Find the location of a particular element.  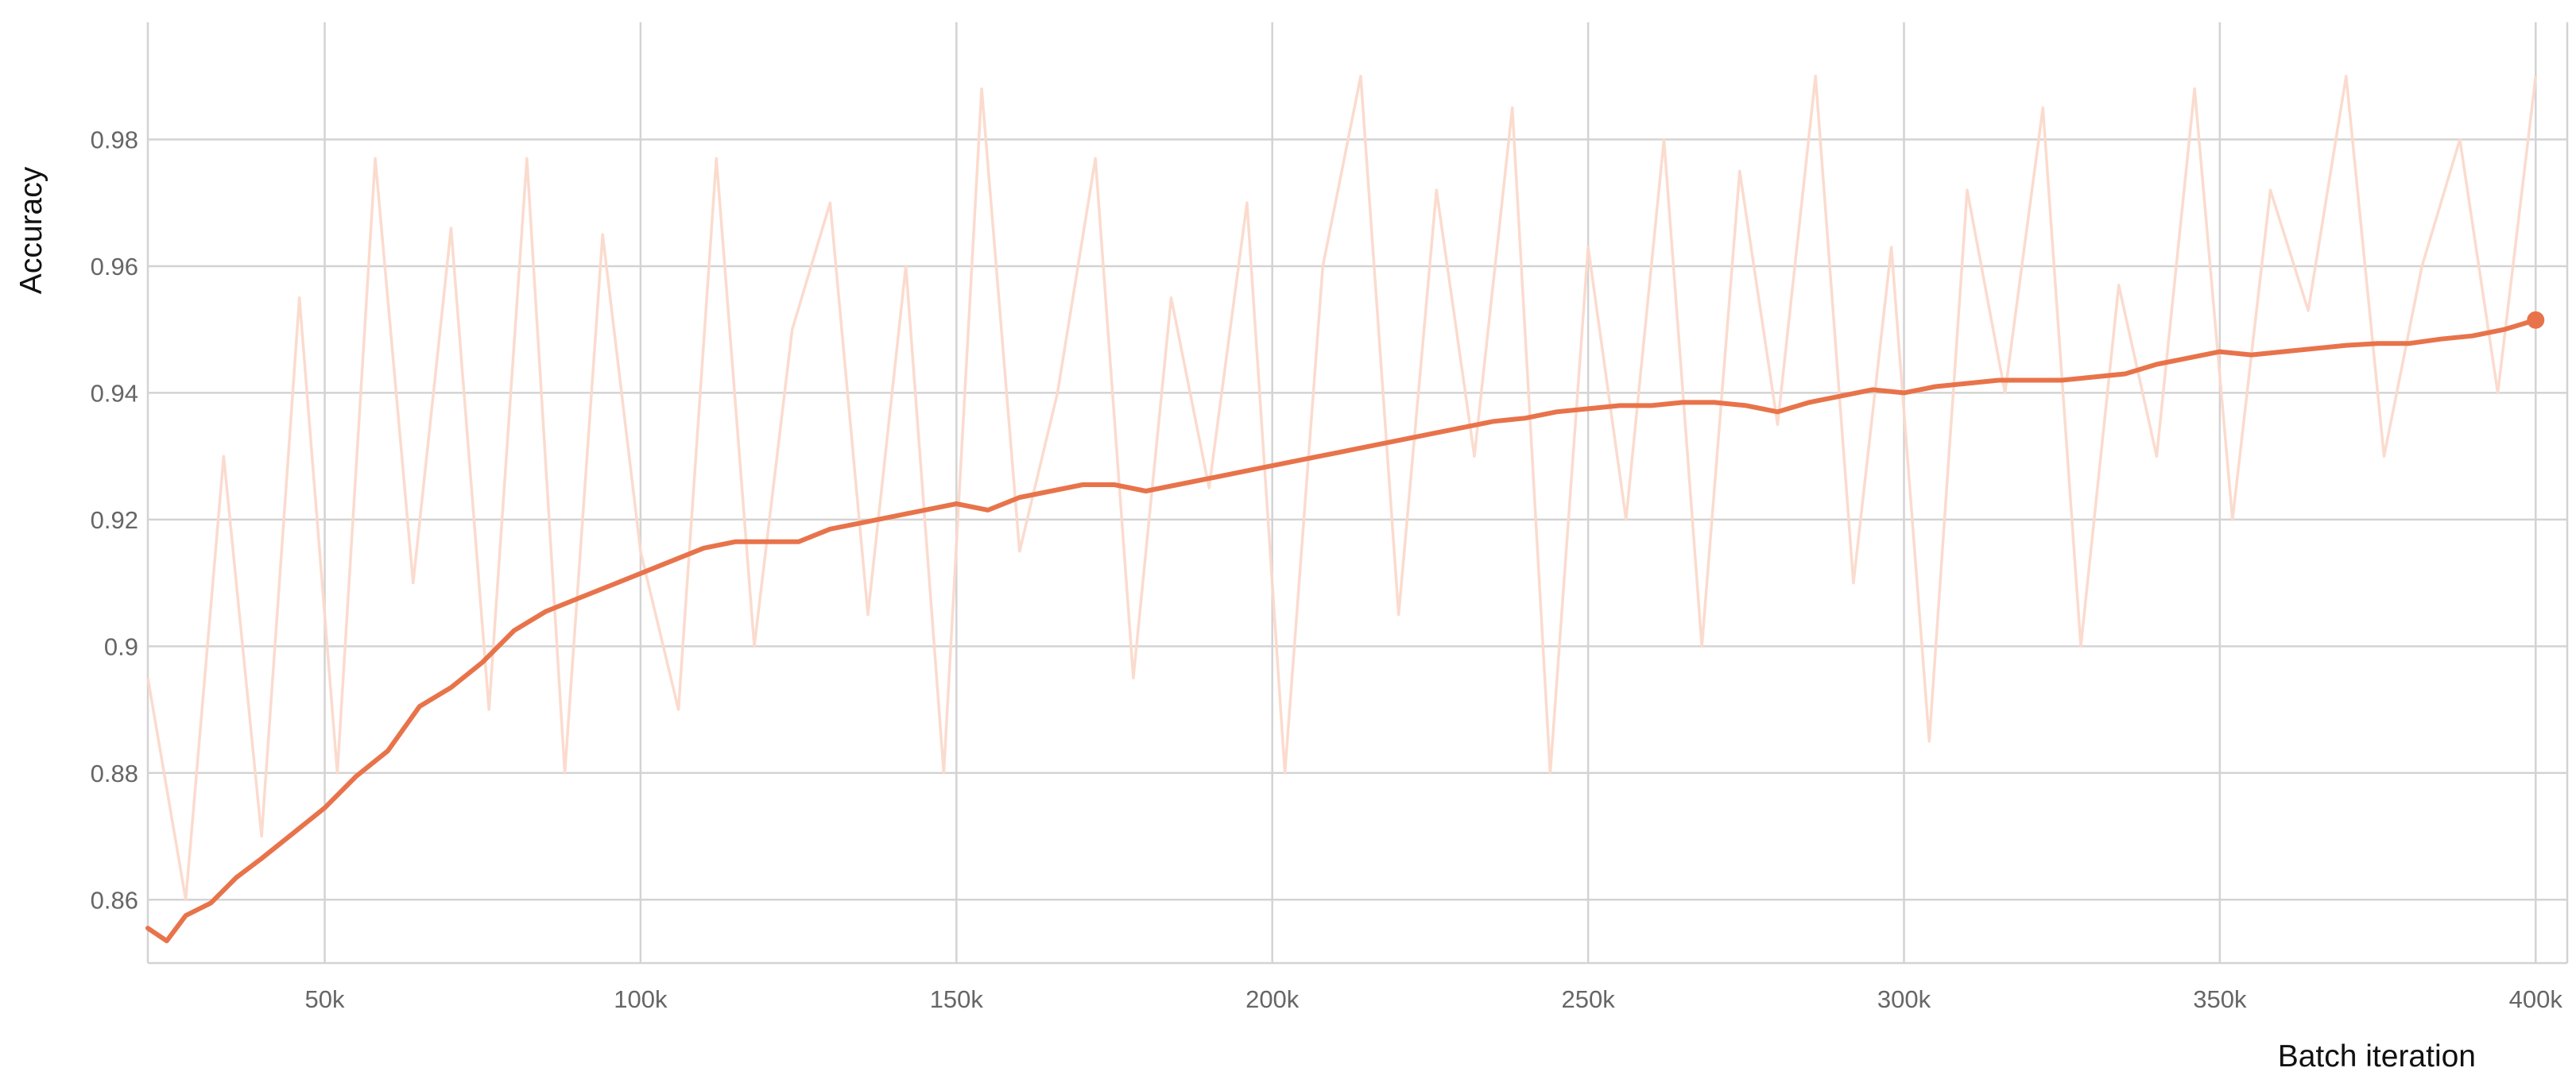

y-tick-label: 0.96 is located at coordinates (114, 266).